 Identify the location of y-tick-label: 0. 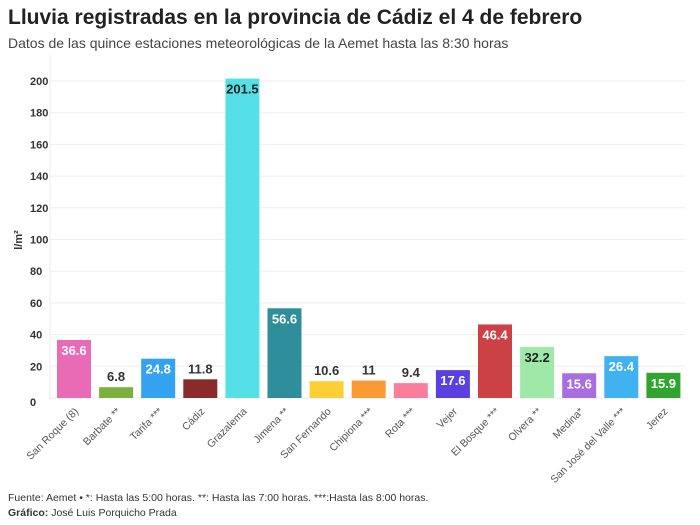
(33, 403).